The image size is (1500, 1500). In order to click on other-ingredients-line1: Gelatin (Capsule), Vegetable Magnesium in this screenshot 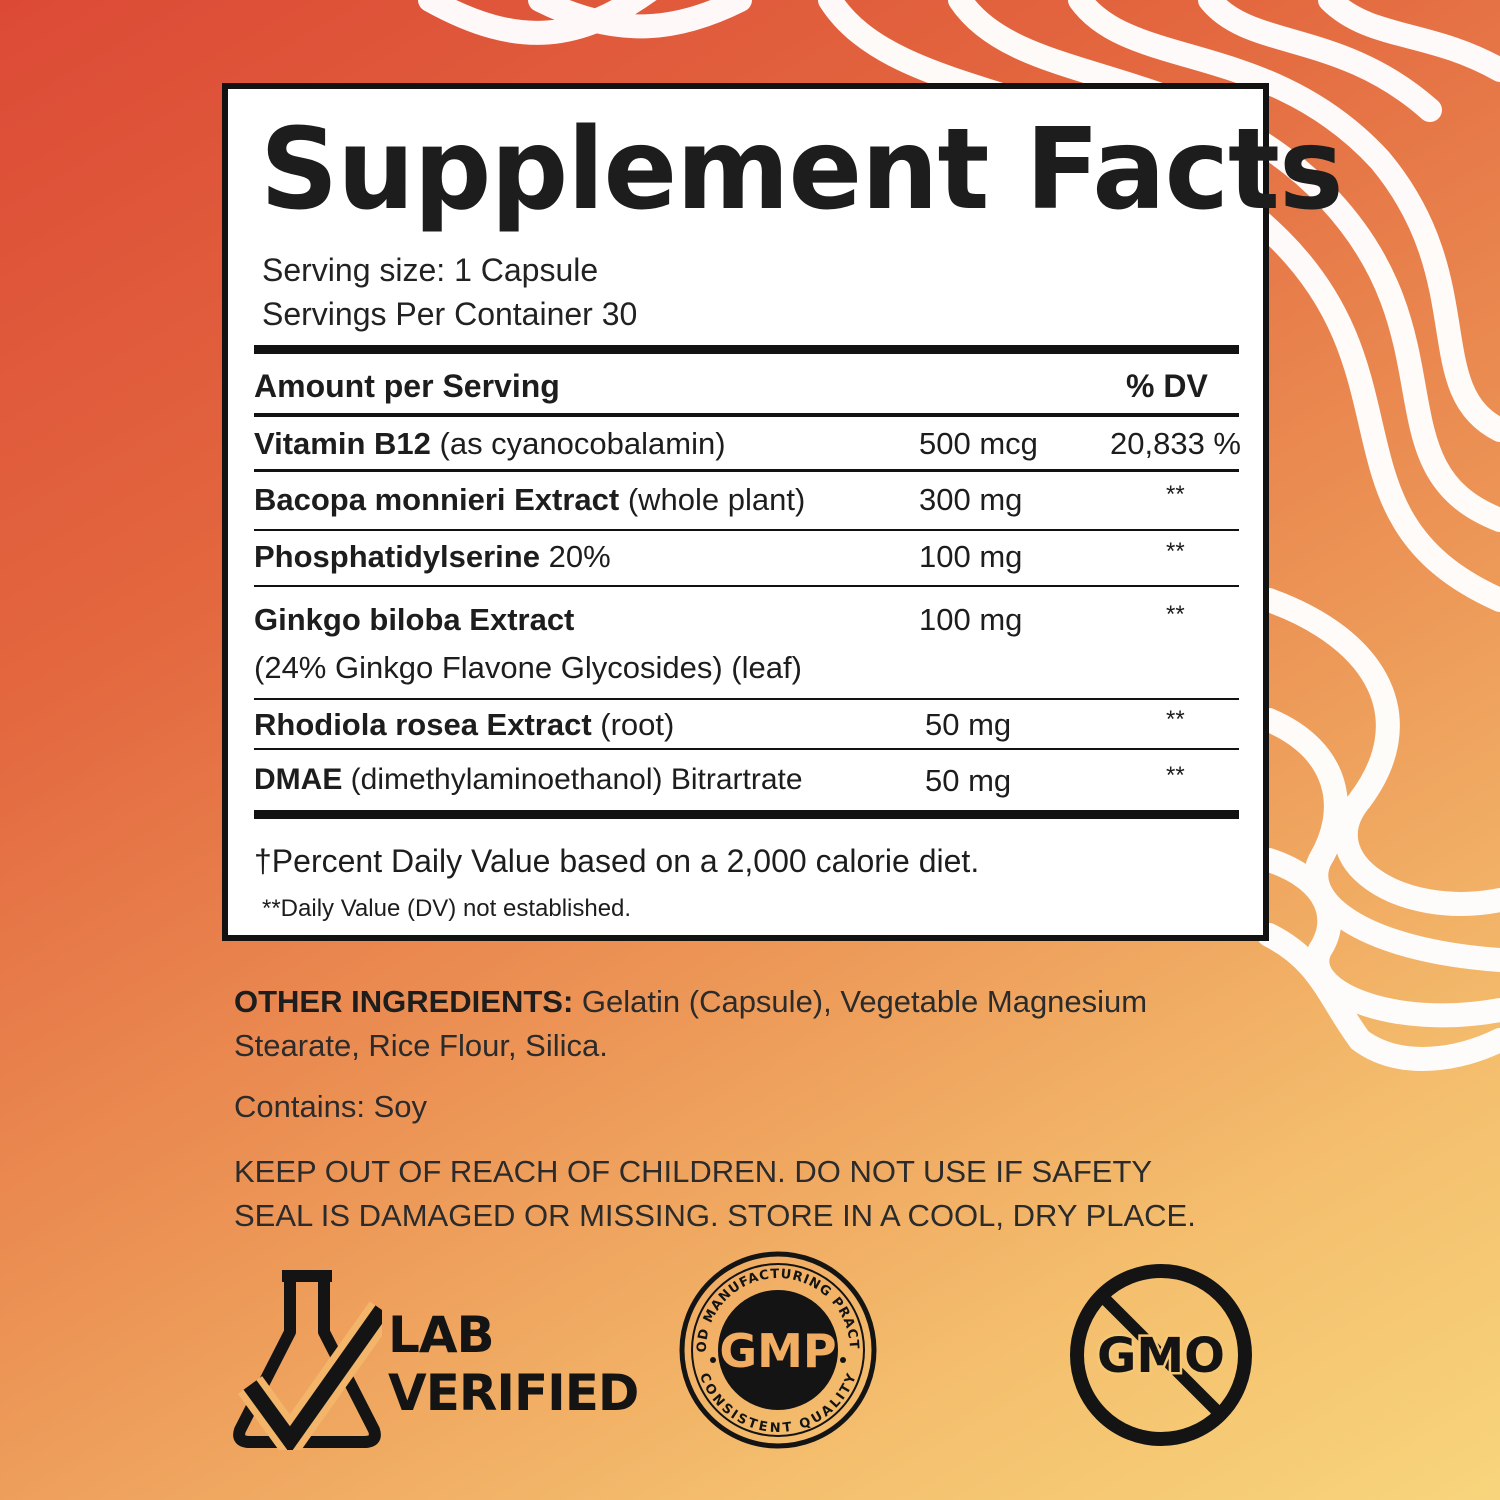, I will do `click(860, 1001)`.